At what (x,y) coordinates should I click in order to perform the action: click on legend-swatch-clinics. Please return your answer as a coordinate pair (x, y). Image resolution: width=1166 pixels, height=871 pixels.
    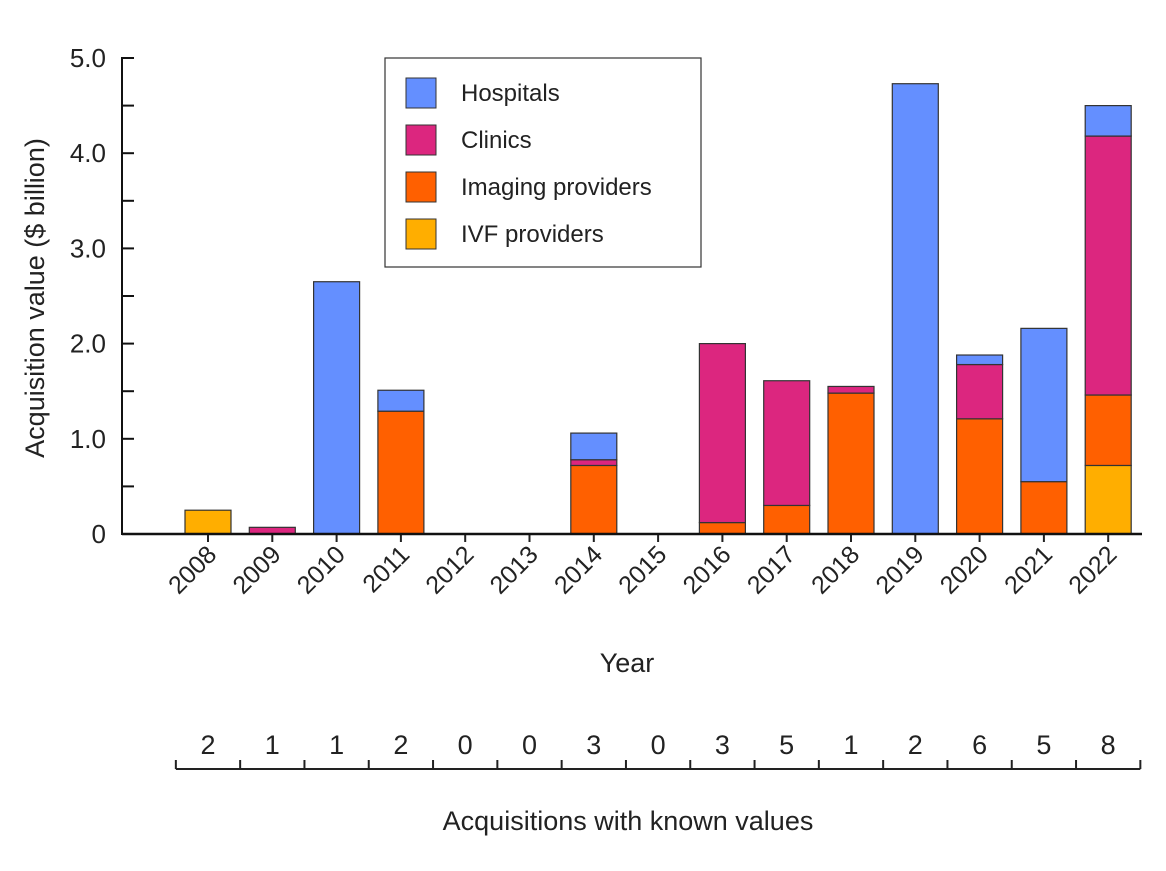
    Looking at the image, I should click on (421, 140).